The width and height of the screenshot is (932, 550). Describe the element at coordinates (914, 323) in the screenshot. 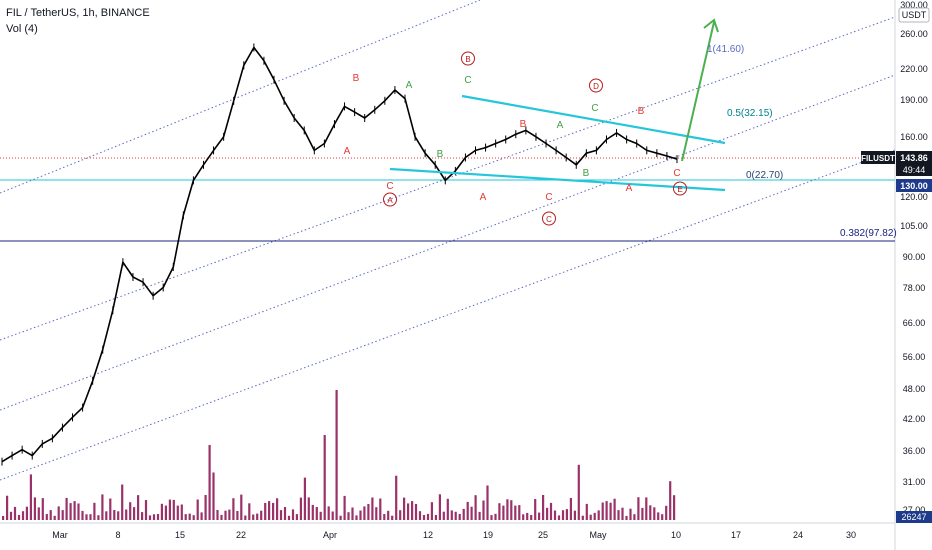

I see `price-tick-label: 66.00` at that location.